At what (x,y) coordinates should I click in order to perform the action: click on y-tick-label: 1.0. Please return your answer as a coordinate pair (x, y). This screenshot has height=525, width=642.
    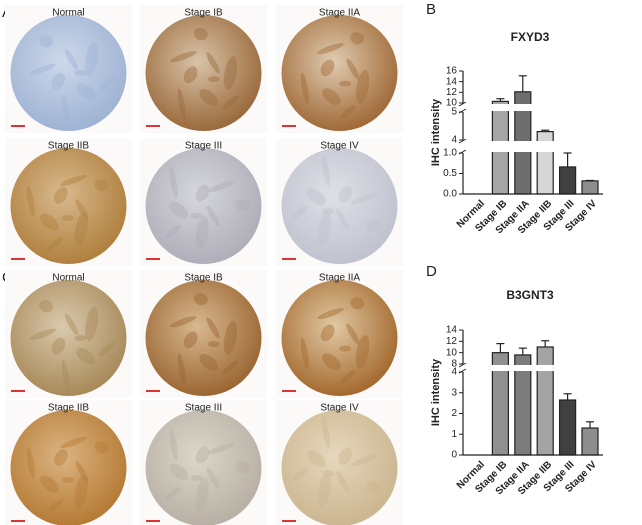
    Looking at the image, I should click on (450, 153).